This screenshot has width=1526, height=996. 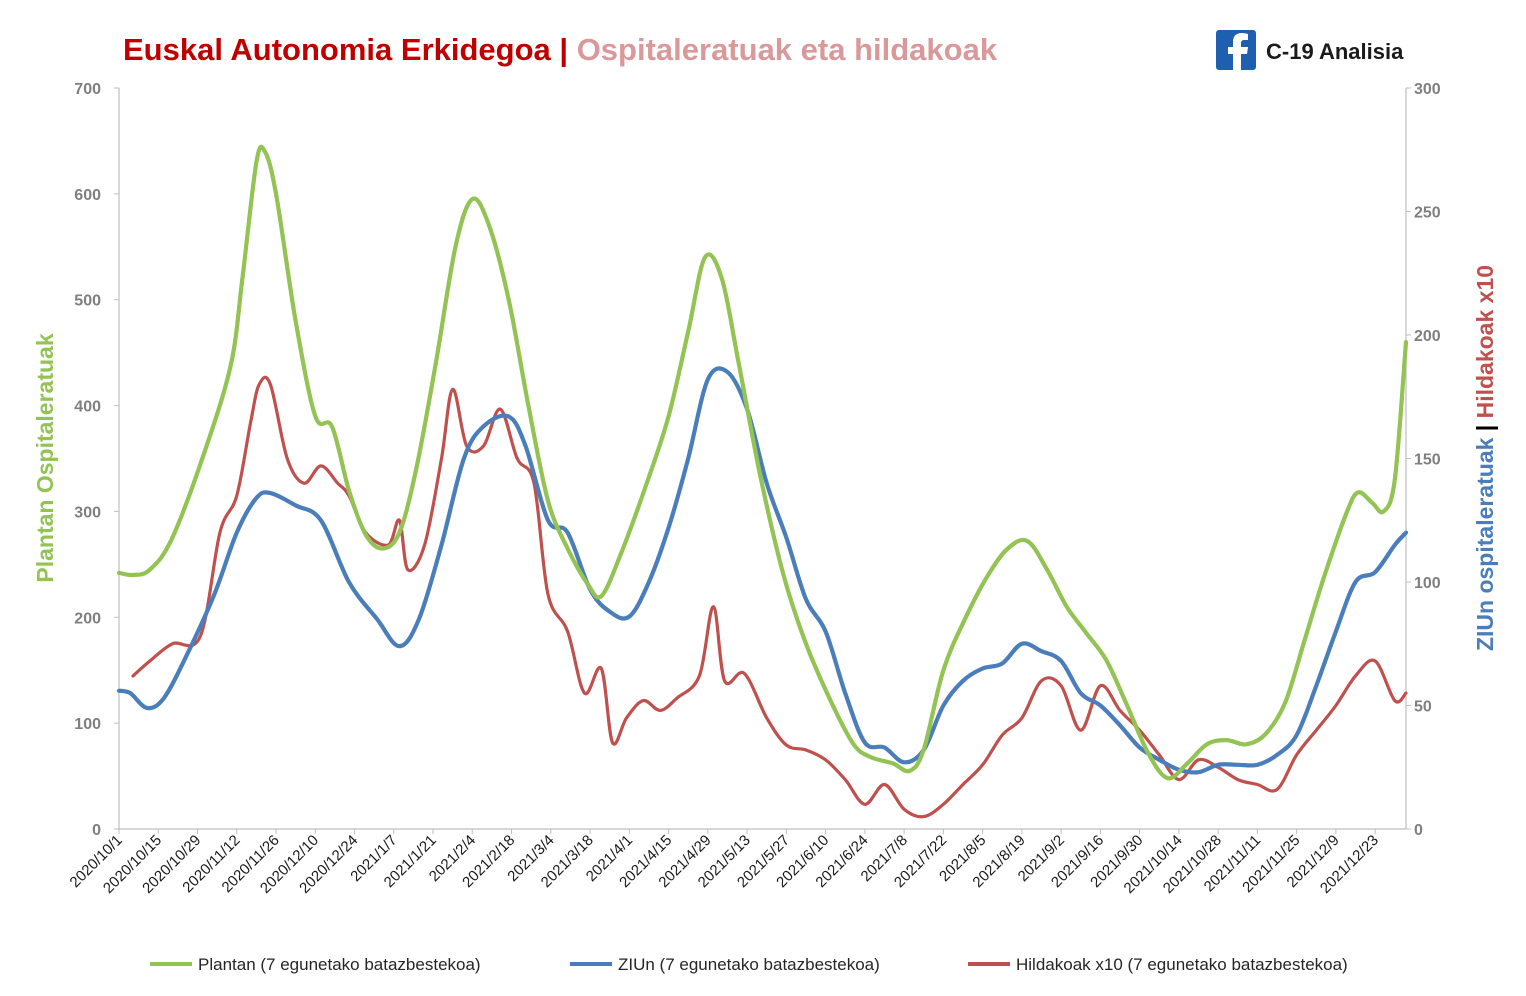 What do you see at coordinates (1427, 336) in the screenshot?
I see `right-tick-label: 200` at bounding box center [1427, 336].